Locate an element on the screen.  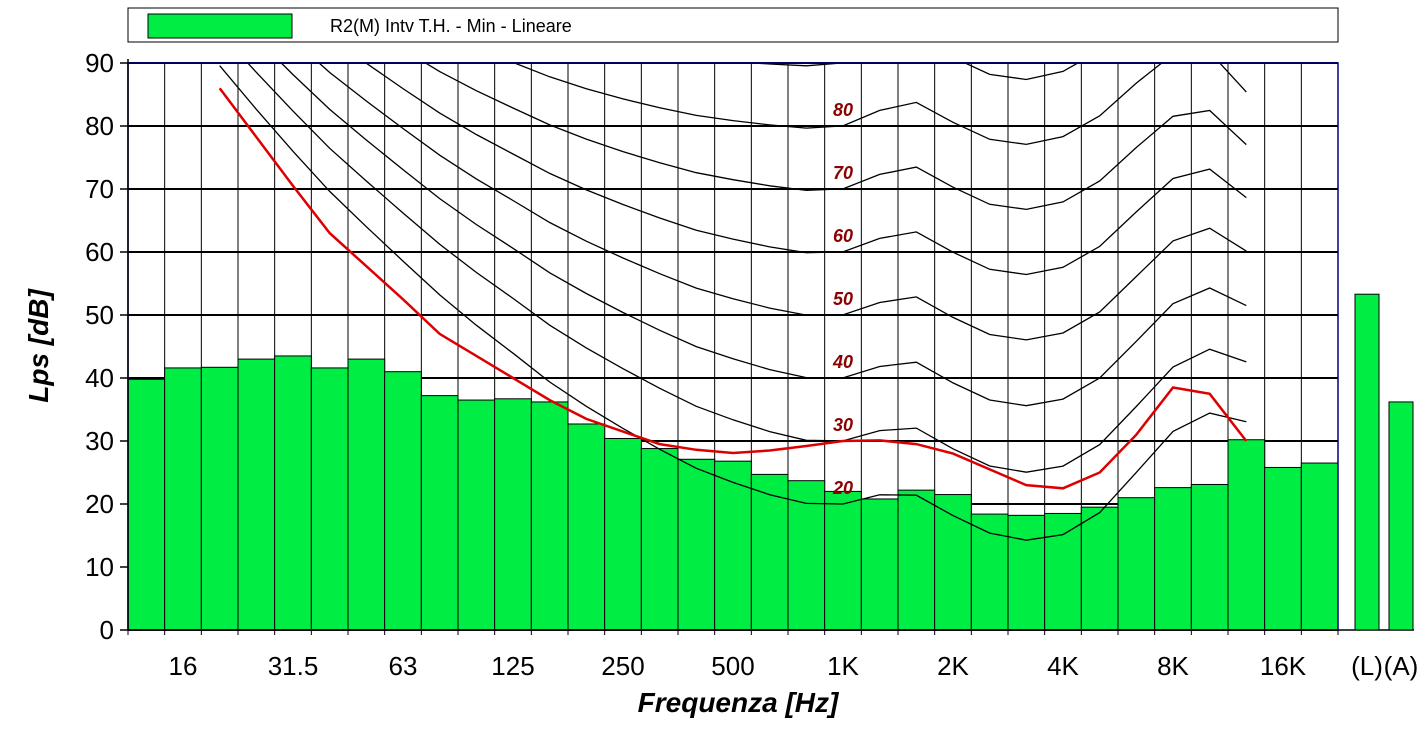
x-tick-label: 250 is located at coordinates (622, 666).